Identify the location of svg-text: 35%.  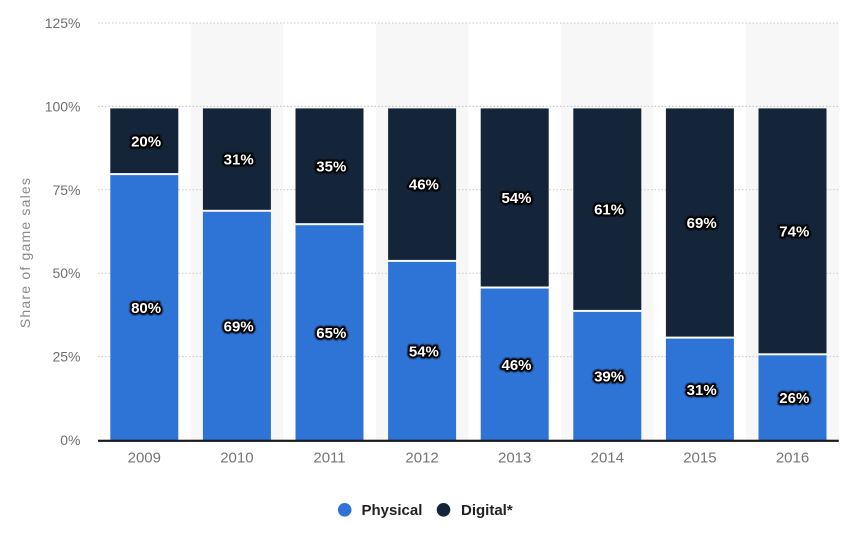
(331, 166).